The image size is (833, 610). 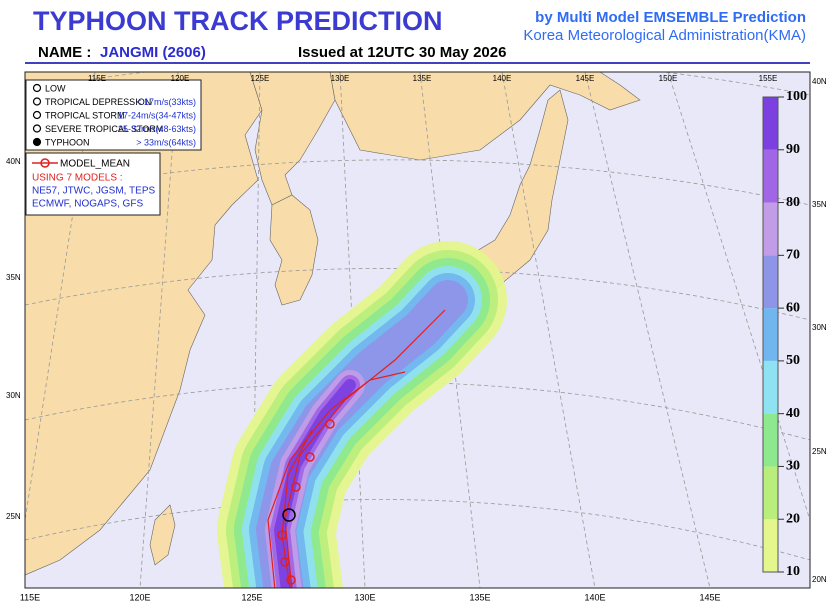 What do you see at coordinates (793, 149) in the screenshot?
I see `colorbar-label: 90` at bounding box center [793, 149].